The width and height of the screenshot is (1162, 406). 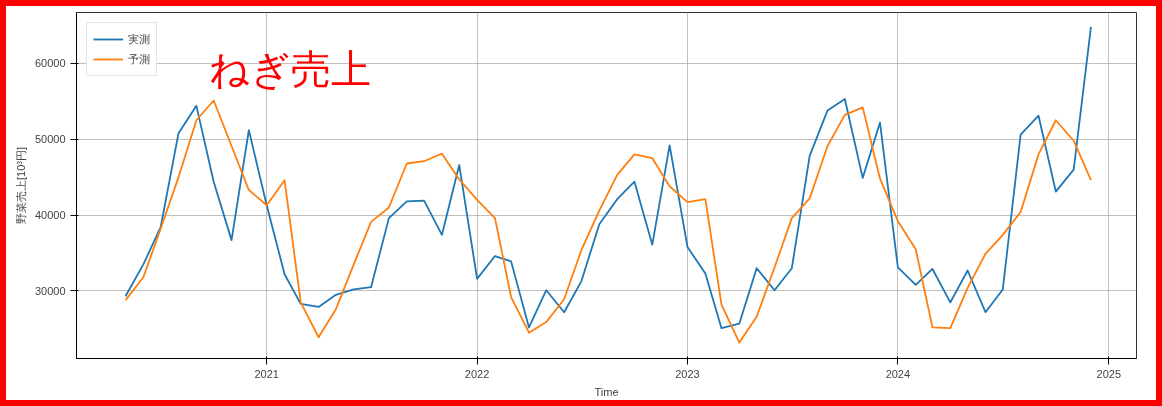 I want to click on y-tick-label: 30000, so click(x=50, y=290).